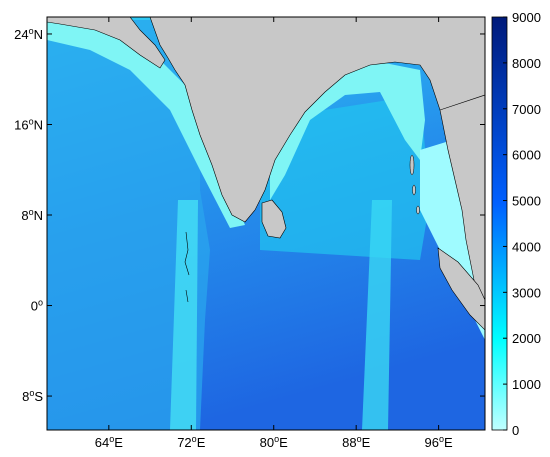 Image resolution: width=550 pixels, height=457 pixels. I want to click on colorbar-tick-label: 7000, so click(526, 109).